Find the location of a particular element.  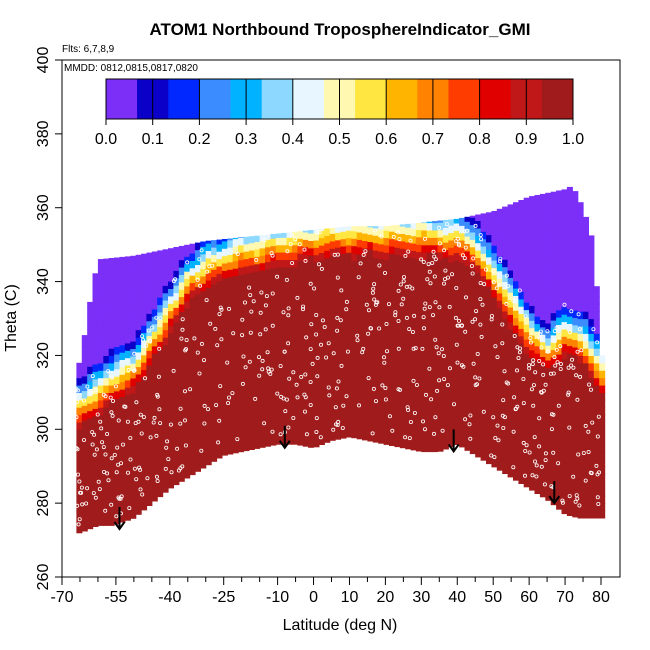

colorbar-swatch is located at coordinates (122, 99).